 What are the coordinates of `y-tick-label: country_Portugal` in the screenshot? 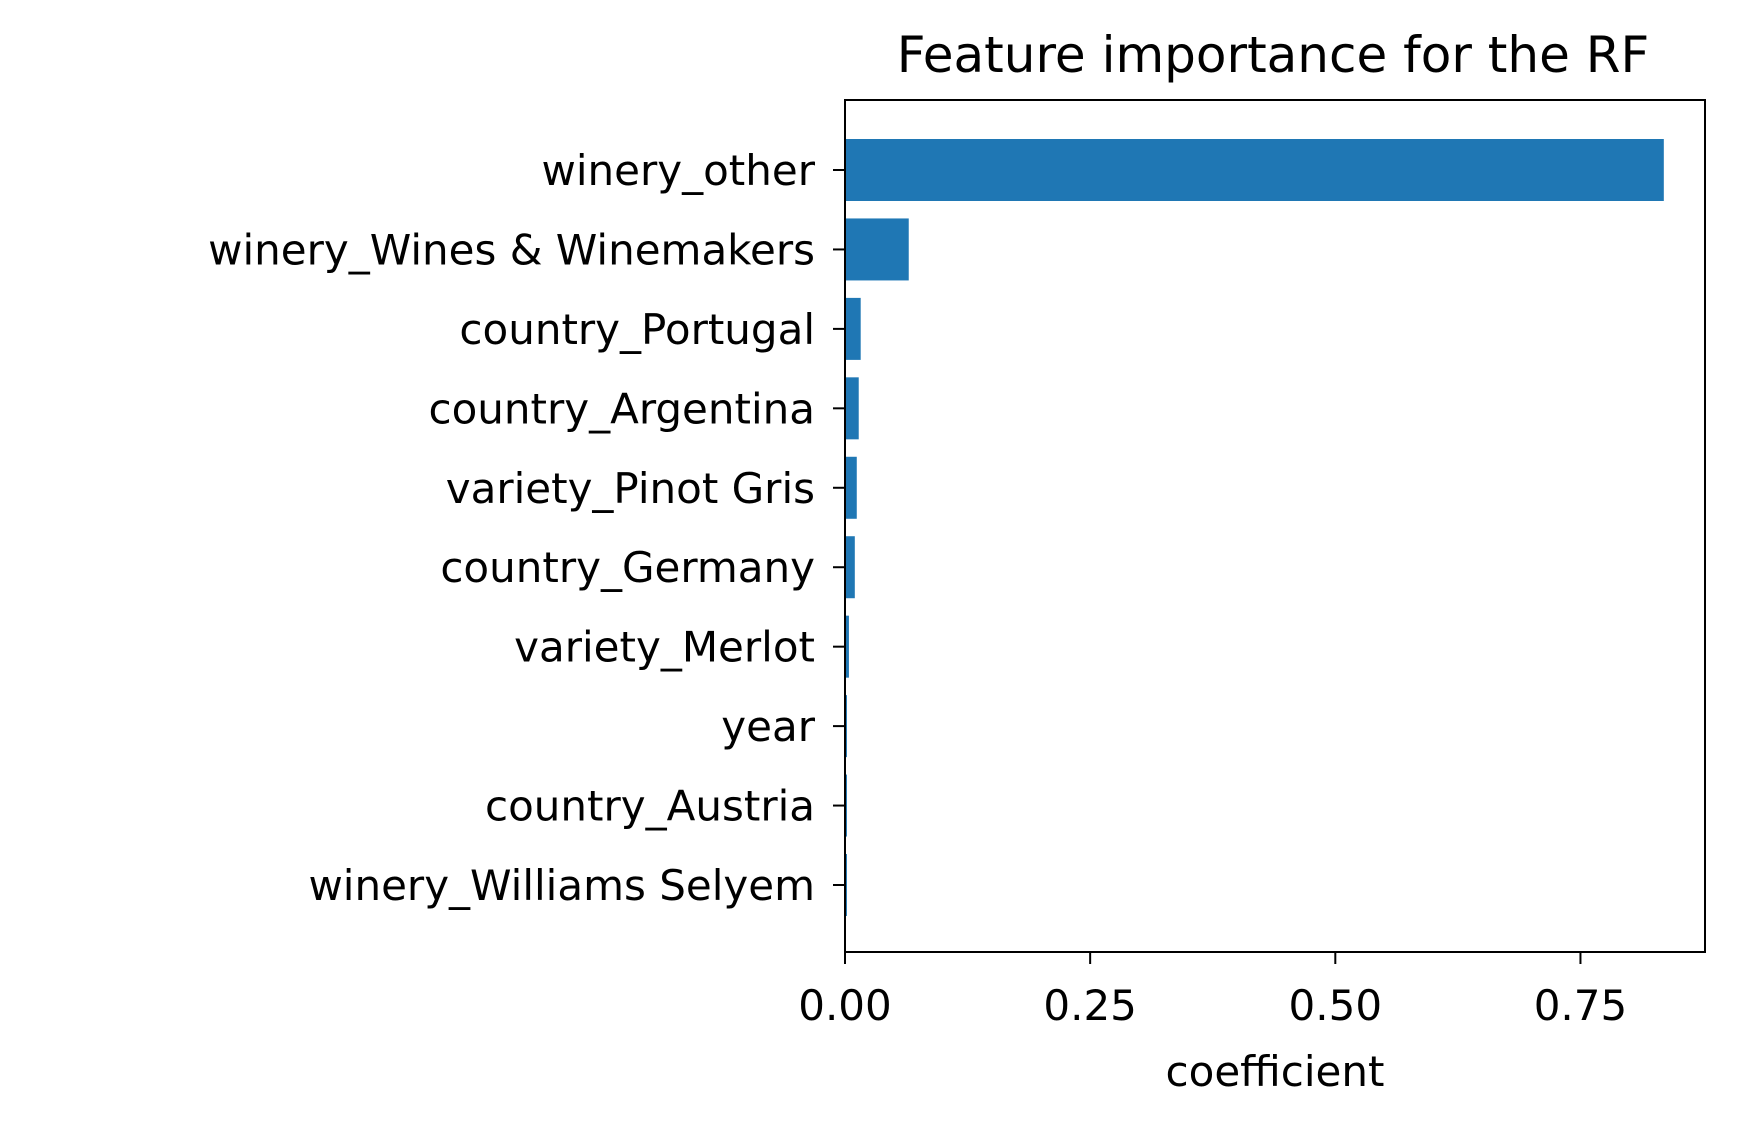 It's located at (637, 329).